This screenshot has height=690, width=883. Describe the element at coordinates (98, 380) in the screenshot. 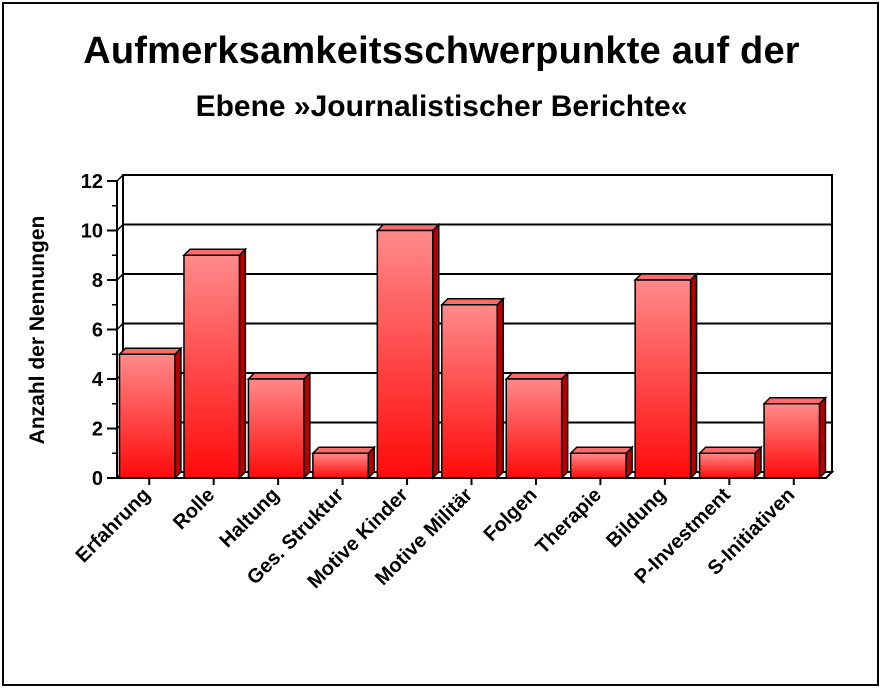

I see `y-tick-label: 4` at that location.